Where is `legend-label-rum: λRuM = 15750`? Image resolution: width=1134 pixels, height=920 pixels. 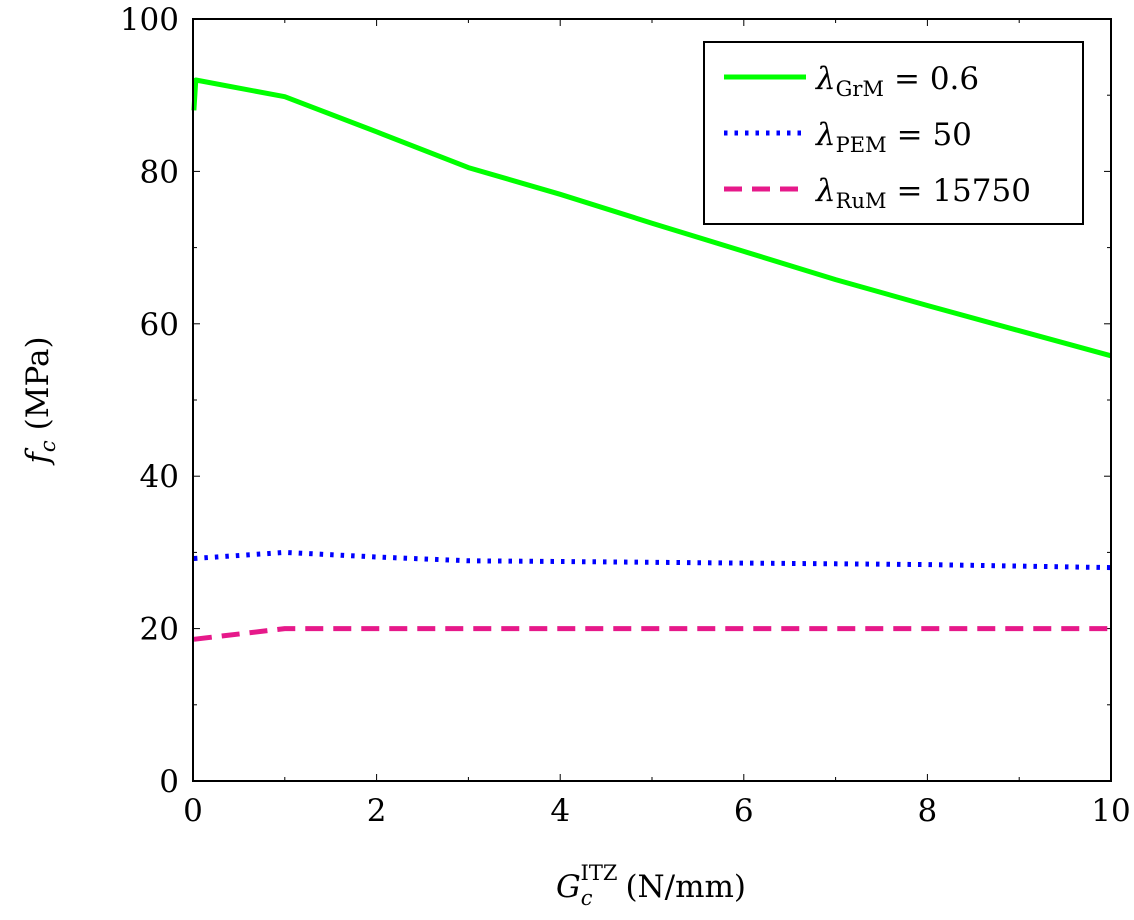 legend-label-rum: λRuM = 15750 is located at coordinates (922, 193).